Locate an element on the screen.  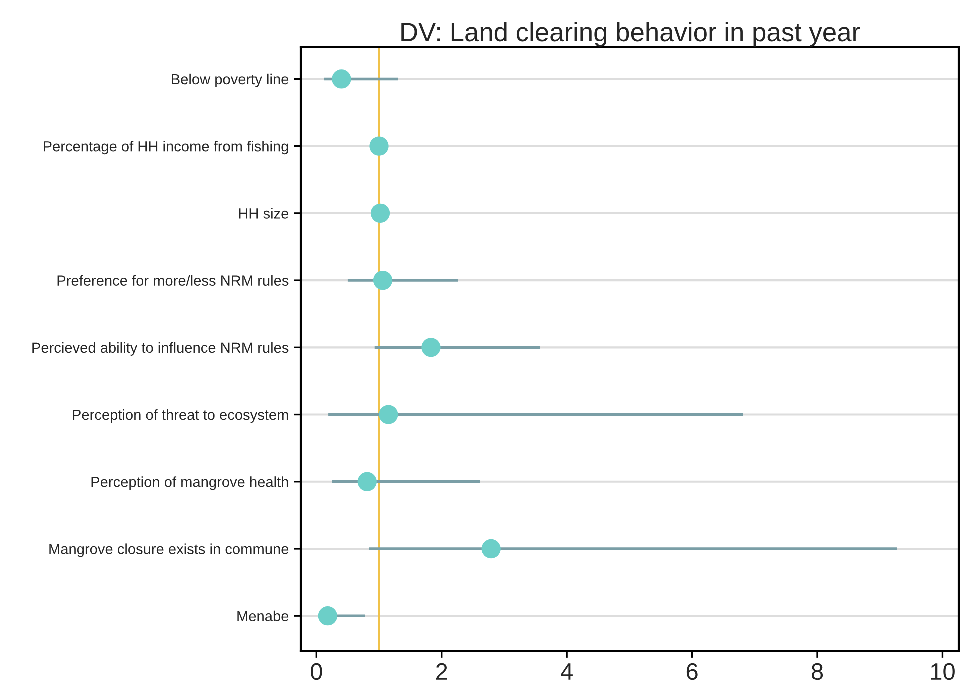
x-tick-label: 8 is located at coordinates (818, 671).